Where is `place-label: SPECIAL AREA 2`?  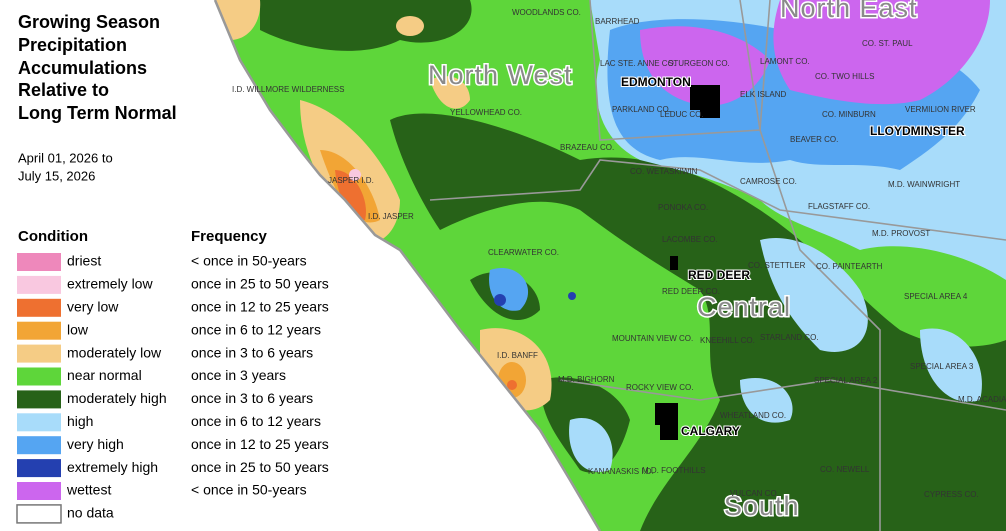
place-label: SPECIAL AREA 2 is located at coordinates (846, 380).